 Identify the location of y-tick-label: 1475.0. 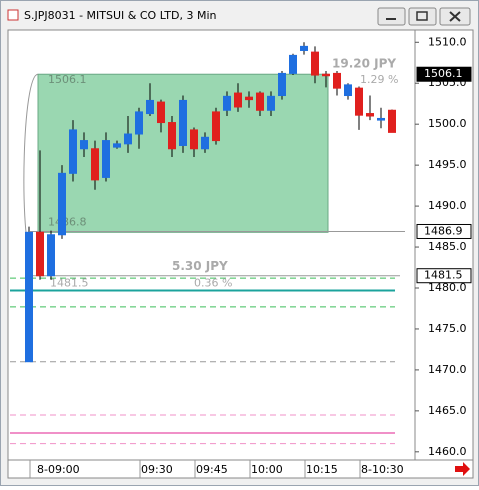
(447, 328).